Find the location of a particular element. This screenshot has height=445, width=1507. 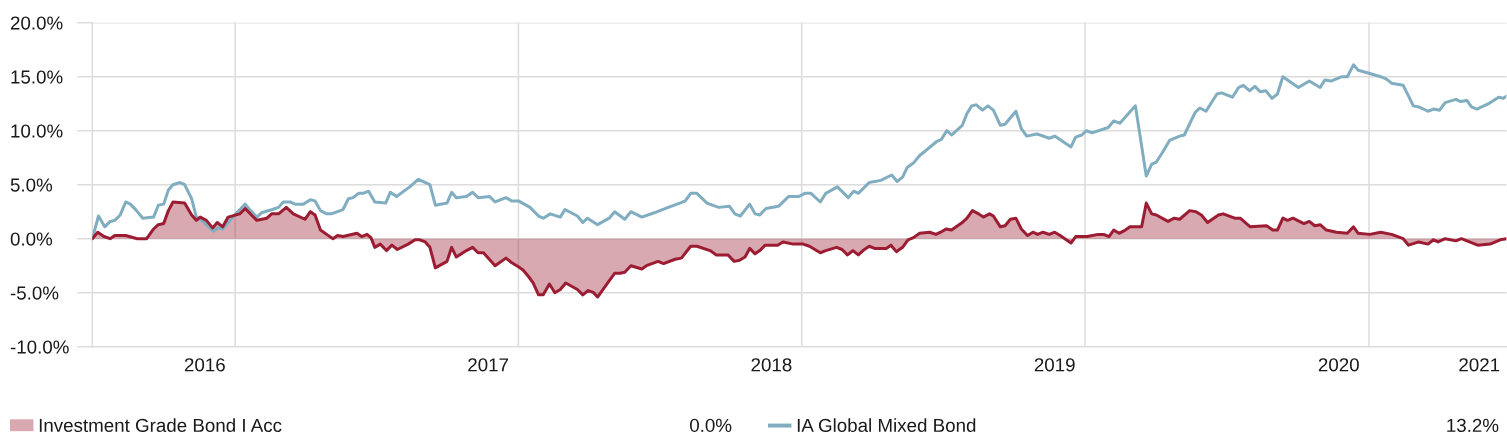

x-tick-label: 2020 is located at coordinates (1338, 365).